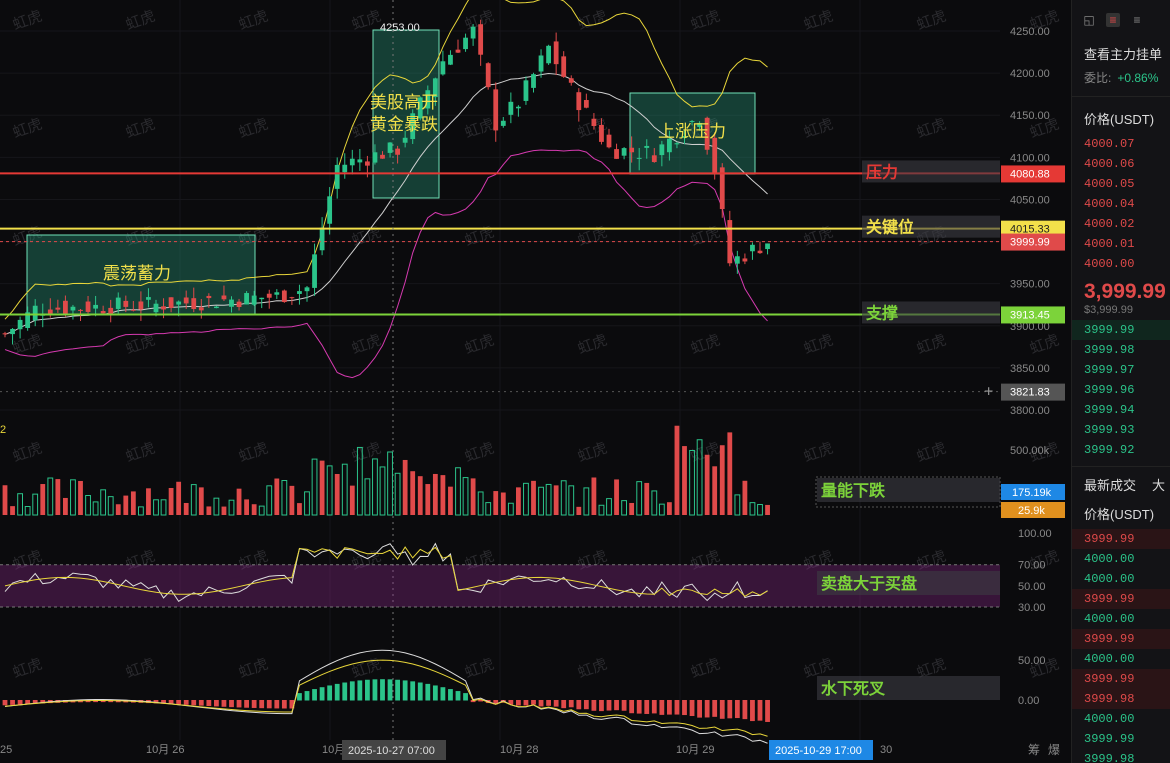 The image size is (1170, 763). What do you see at coordinates (1109, 450) in the screenshot?
I see `bid-row: 3999.92` at bounding box center [1109, 450].